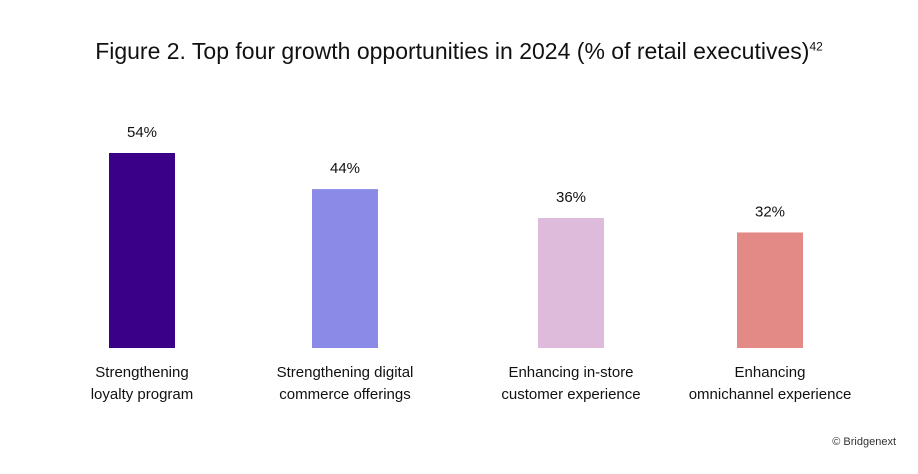 Image resolution: width=918 pixels, height=474 pixels. What do you see at coordinates (345, 372) in the screenshot?
I see `category-label-2-line-1: Strengthening digital` at bounding box center [345, 372].